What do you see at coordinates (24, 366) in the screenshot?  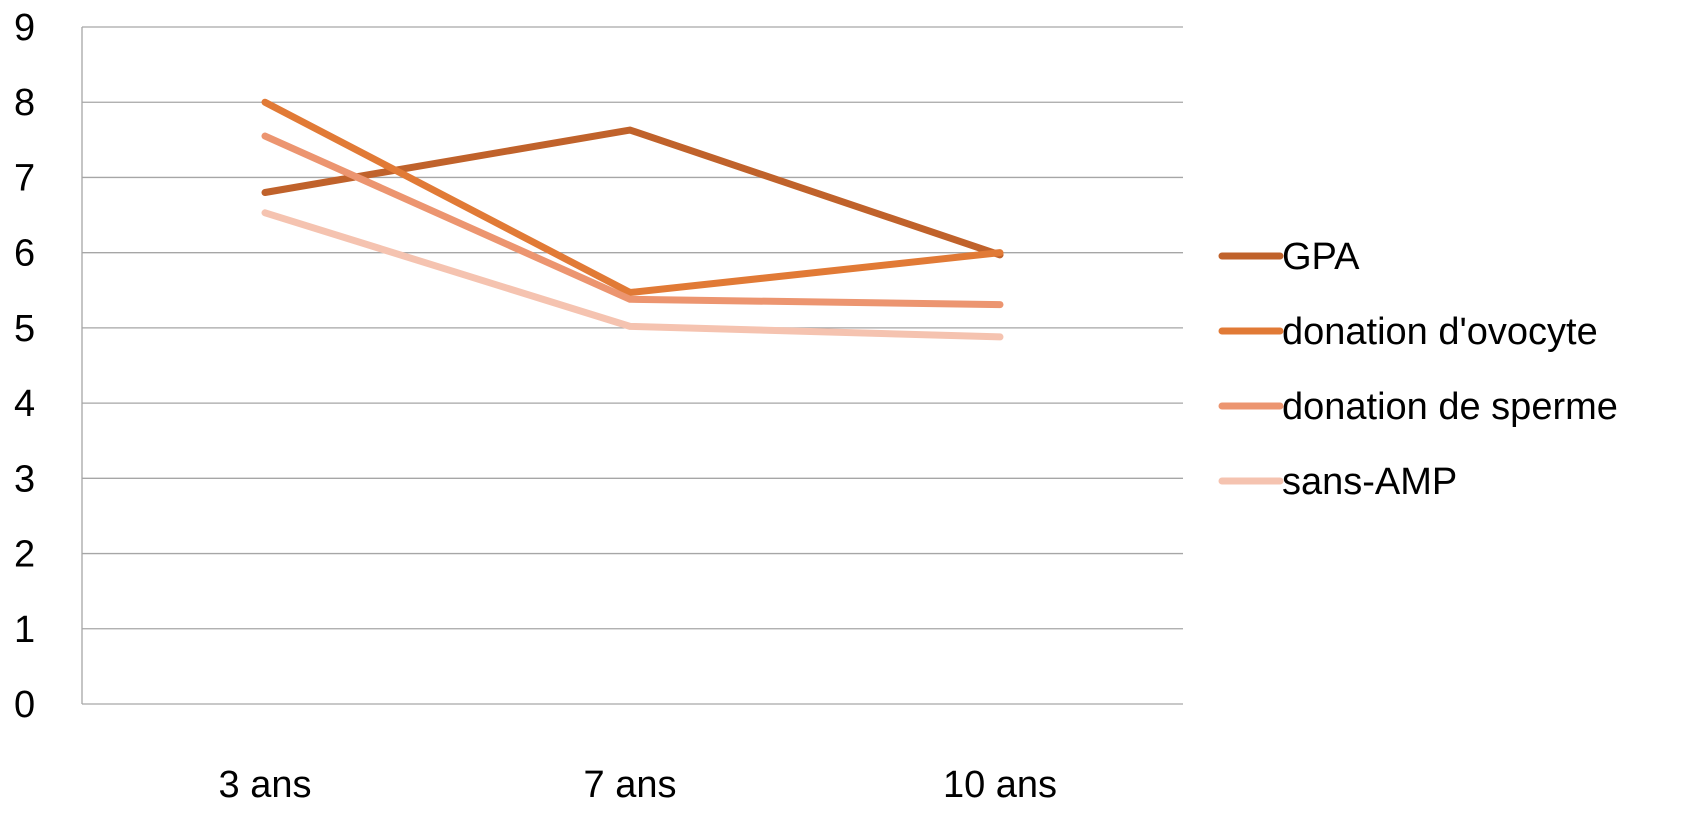 I see `y-axis-tick-labels: 0 1 2 3 4 5 6 7 8 9` at bounding box center [24, 366].